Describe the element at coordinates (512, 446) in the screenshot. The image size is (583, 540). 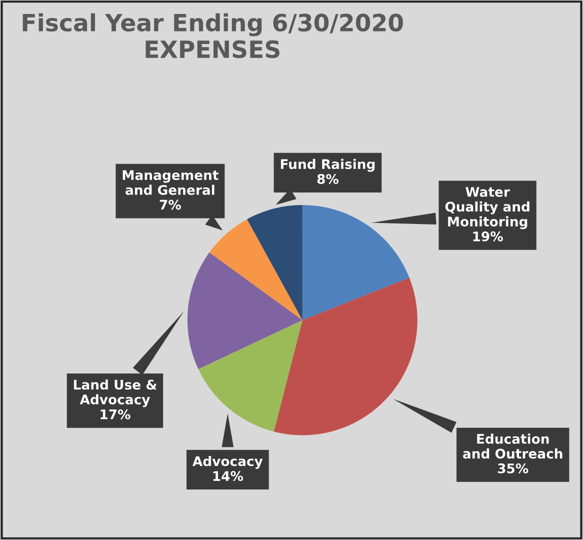
I see `slice-label: Education and Outreach` at that location.